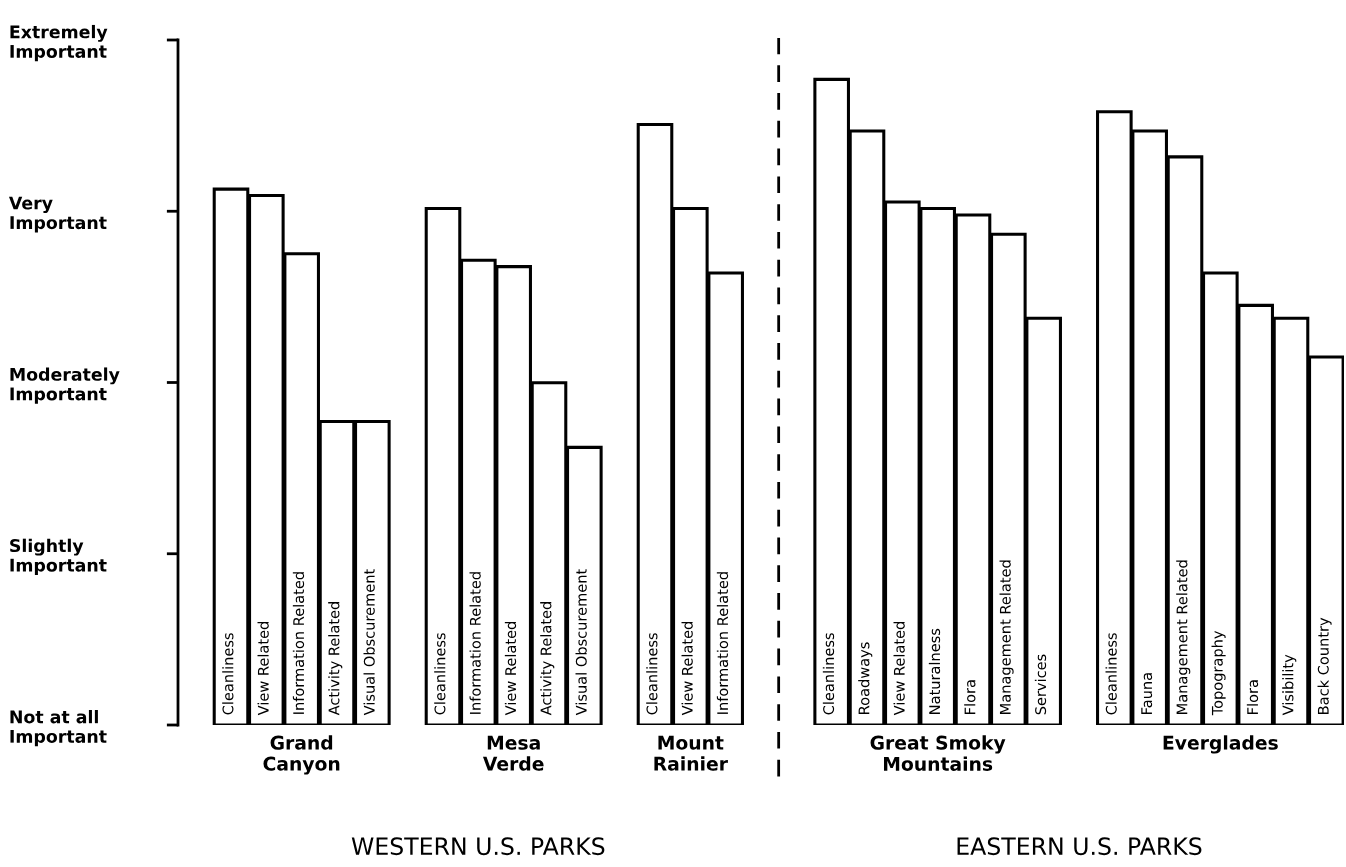  What do you see at coordinates (1324, 665) in the screenshot?
I see `x-tick-label: Back Country` at bounding box center [1324, 665].